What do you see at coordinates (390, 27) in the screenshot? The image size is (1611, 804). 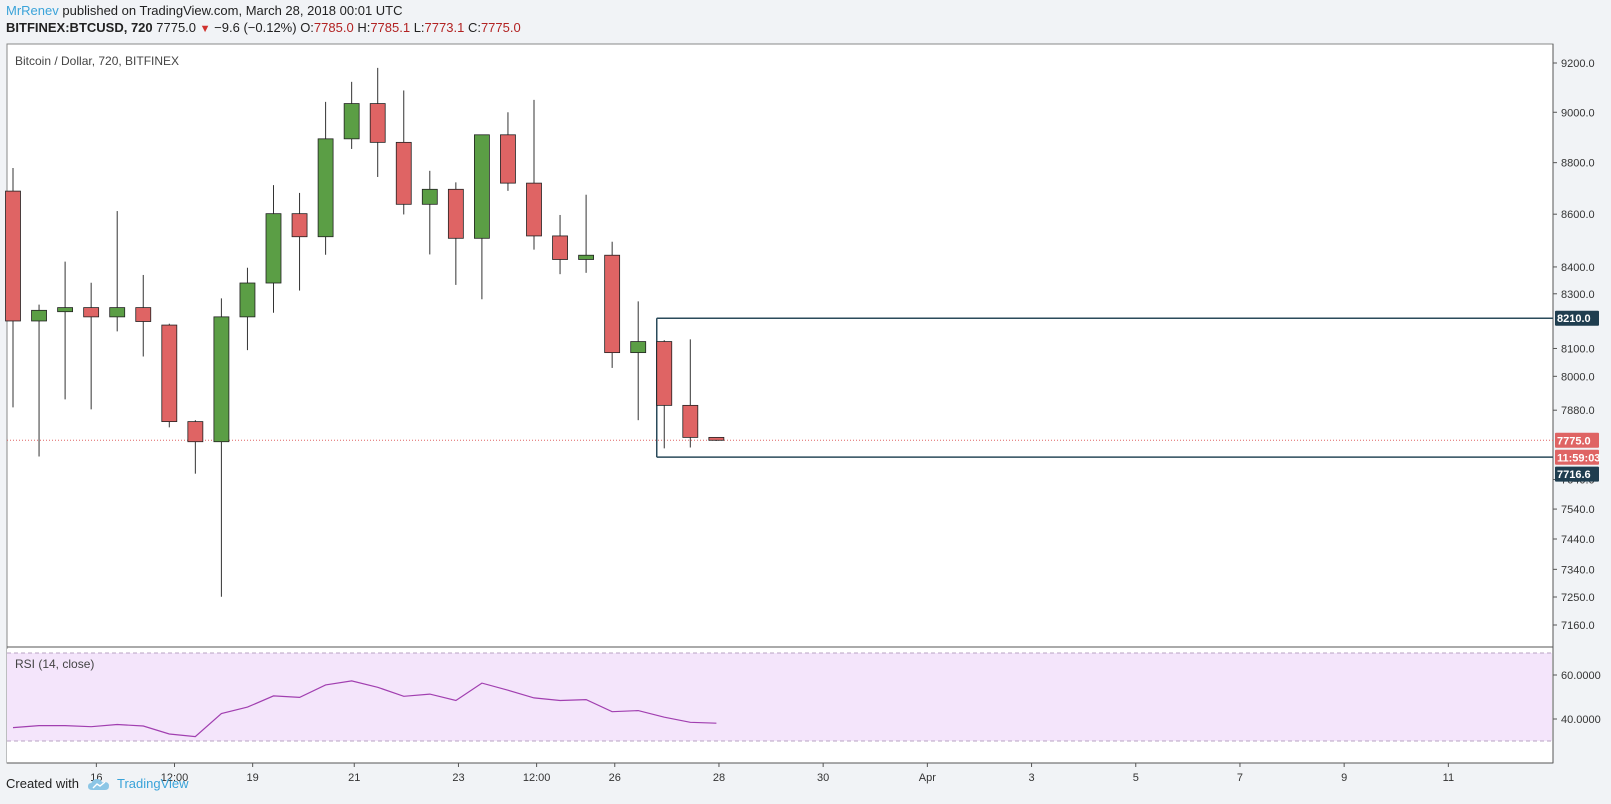 I see `high-value: 7785.1` at bounding box center [390, 27].